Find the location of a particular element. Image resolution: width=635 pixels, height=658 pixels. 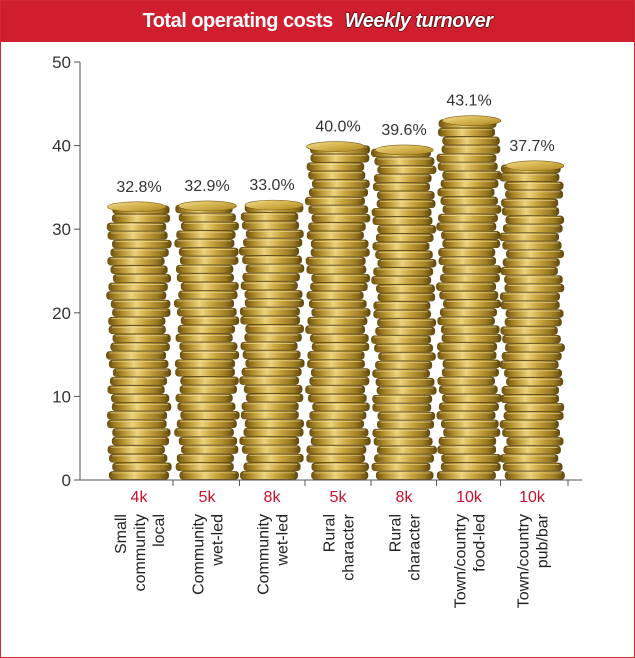

x-category-label-line: community is located at coordinates (140, 552).